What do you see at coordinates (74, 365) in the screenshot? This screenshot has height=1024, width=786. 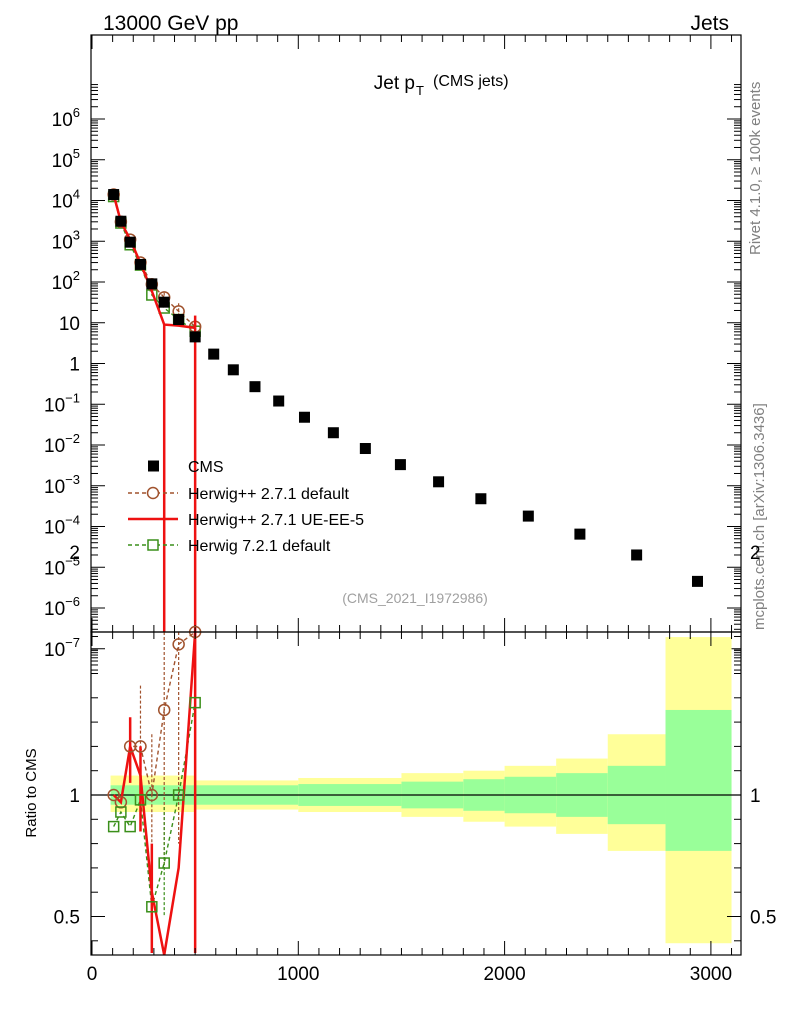 I see `y-tick-label: 1` at bounding box center [74, 365].